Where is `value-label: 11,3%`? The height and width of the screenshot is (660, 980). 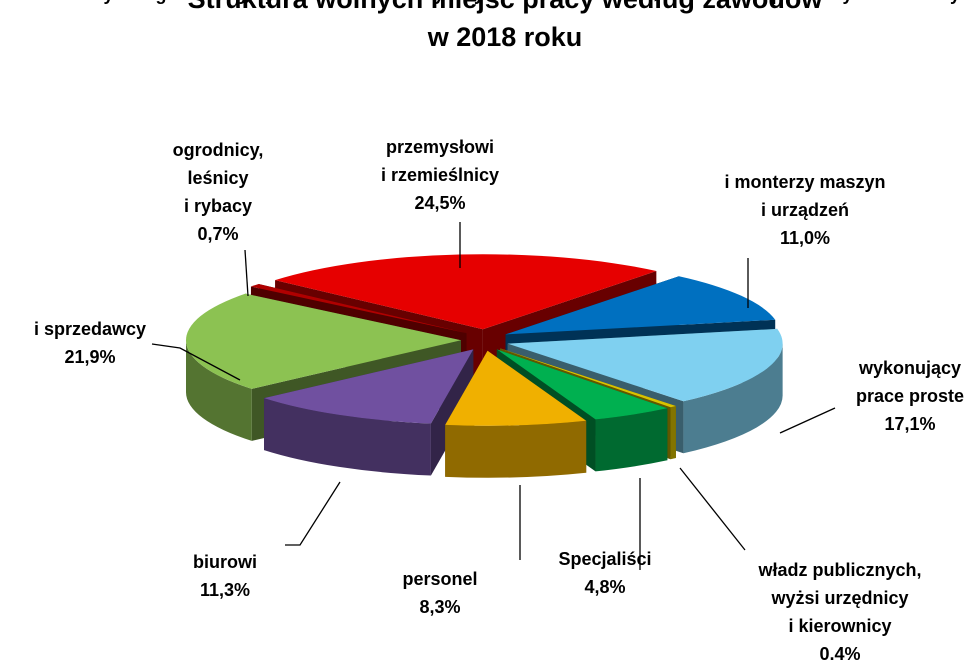 value-label: 11,3% is located at coordinates (225, 590).